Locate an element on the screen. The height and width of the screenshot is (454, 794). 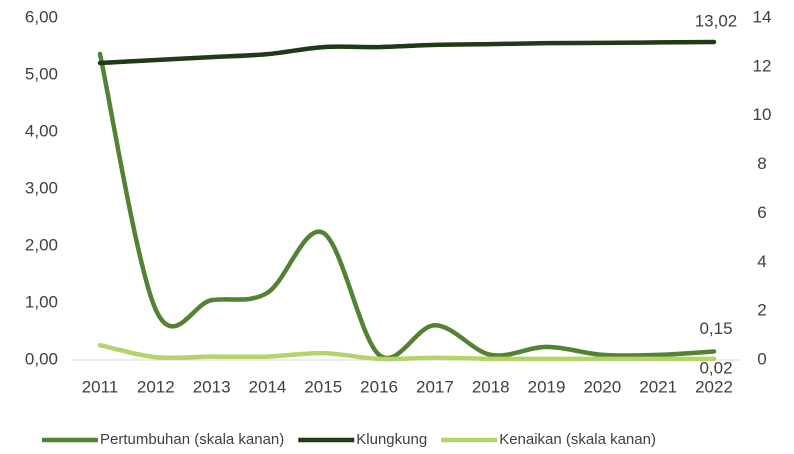
x-tick-label: 2016 is located at coordinates (379, 386).